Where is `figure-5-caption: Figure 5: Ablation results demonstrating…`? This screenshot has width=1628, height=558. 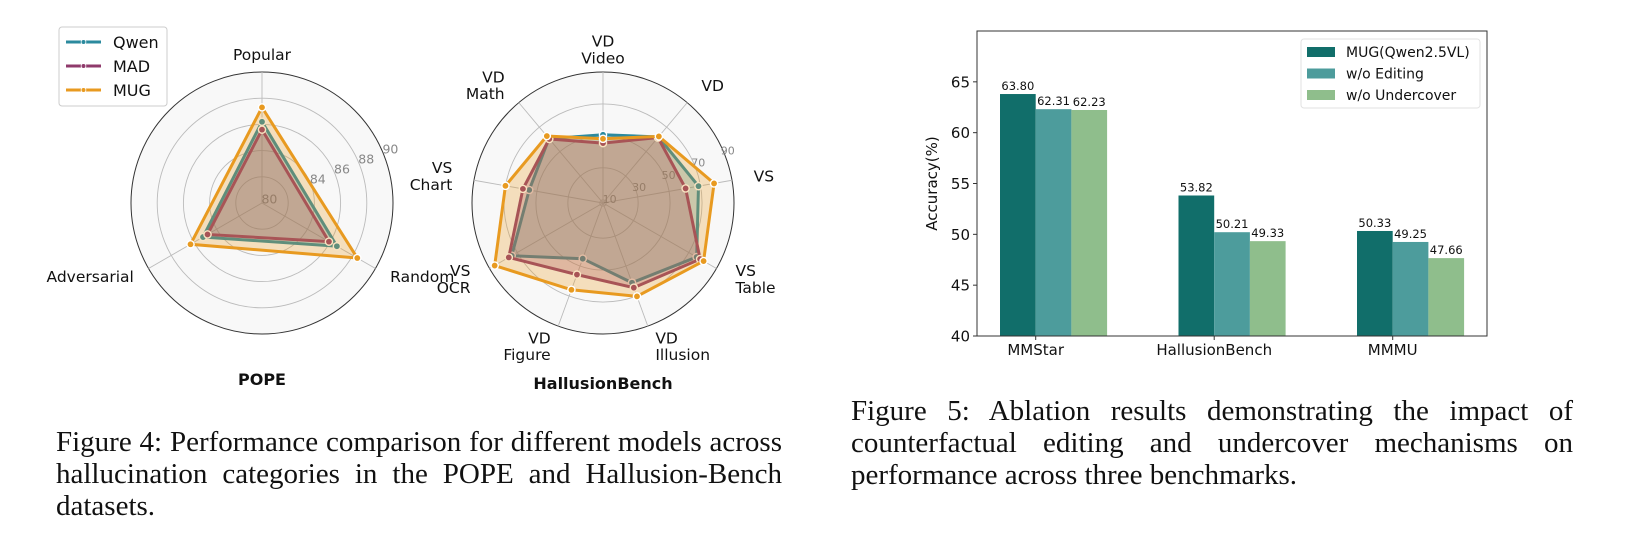 figure-5-caption: Figure 5: Ablation results demonstrating… is located at coordinates (1212, 443).